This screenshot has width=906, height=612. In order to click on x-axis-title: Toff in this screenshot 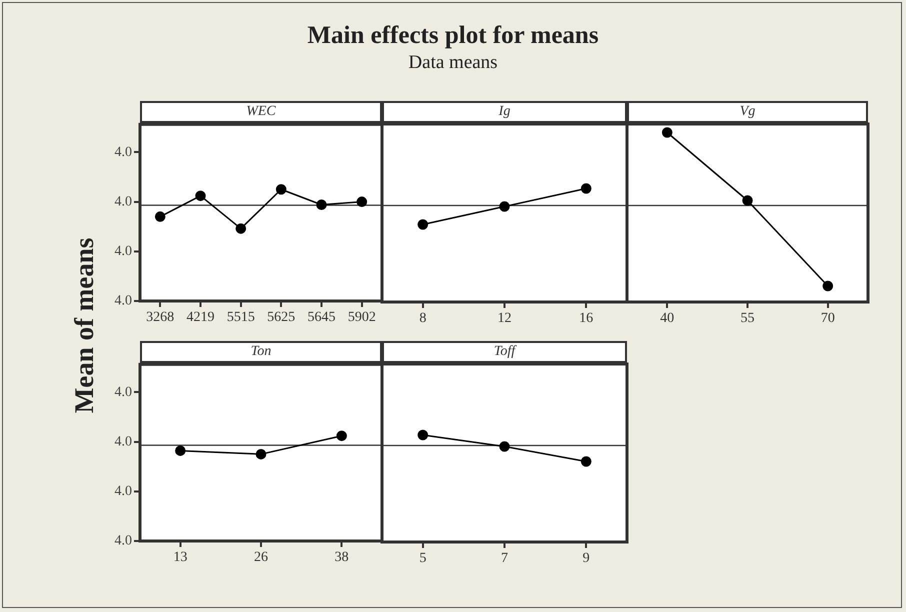, I will do `click(504, 352)`.